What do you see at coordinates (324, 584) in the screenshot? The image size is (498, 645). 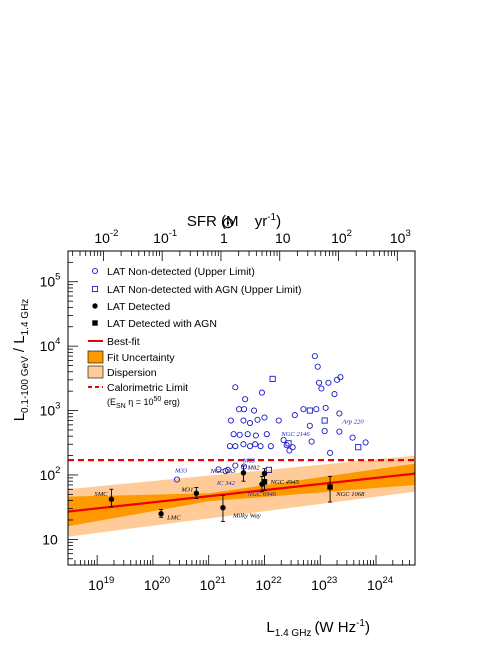 I see `x-tick-label: 1023` at bounding box center [324, 584].